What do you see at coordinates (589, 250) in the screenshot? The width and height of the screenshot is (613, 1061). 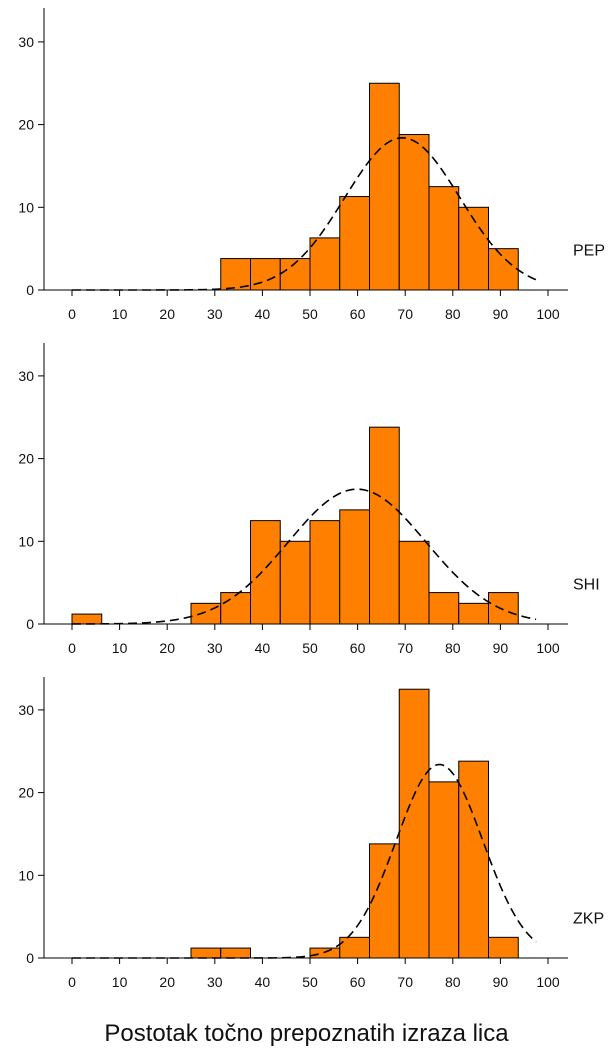 I see `panel-label: PEP` at bounding box center [589, 250].